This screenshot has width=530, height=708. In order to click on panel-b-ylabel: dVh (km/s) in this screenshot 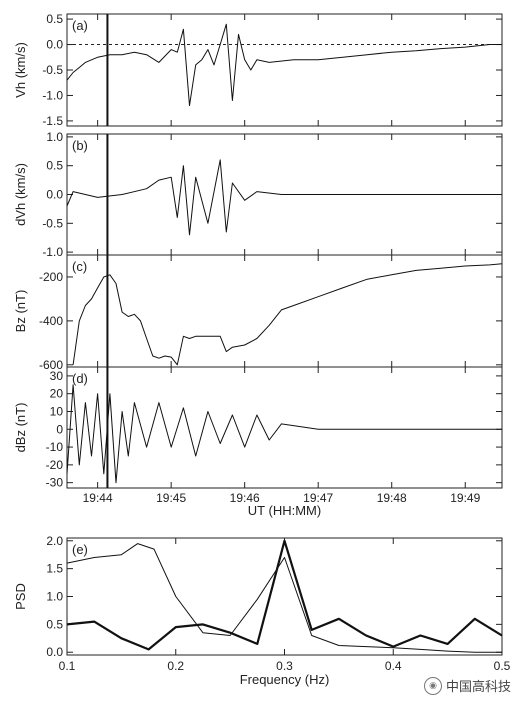, I will do `click(20, 194)`.